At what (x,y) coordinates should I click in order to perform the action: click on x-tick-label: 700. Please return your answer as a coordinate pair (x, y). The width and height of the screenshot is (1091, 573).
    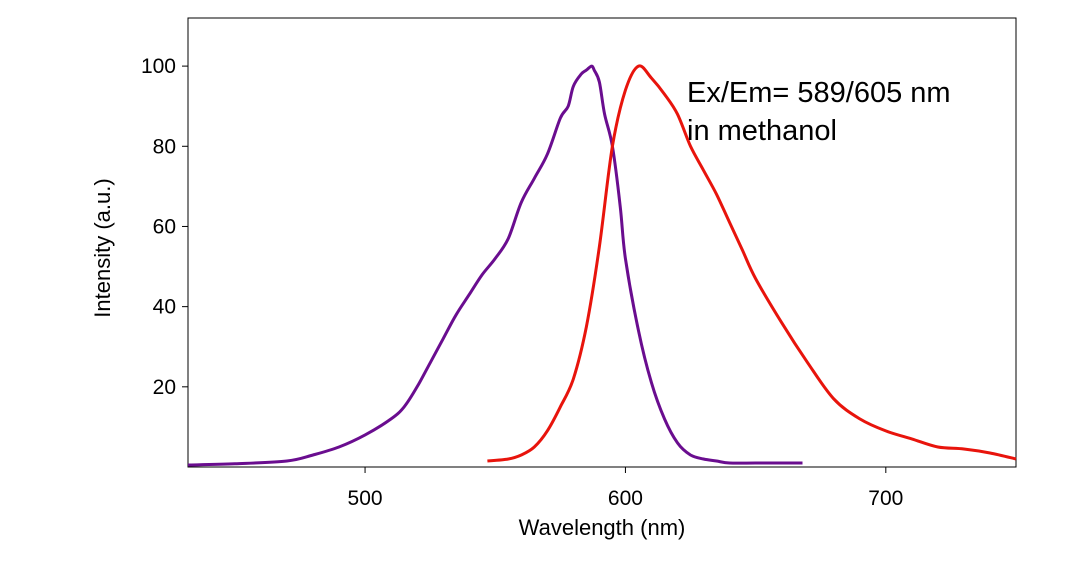
    Looking at the image, I should click on (885, 498).